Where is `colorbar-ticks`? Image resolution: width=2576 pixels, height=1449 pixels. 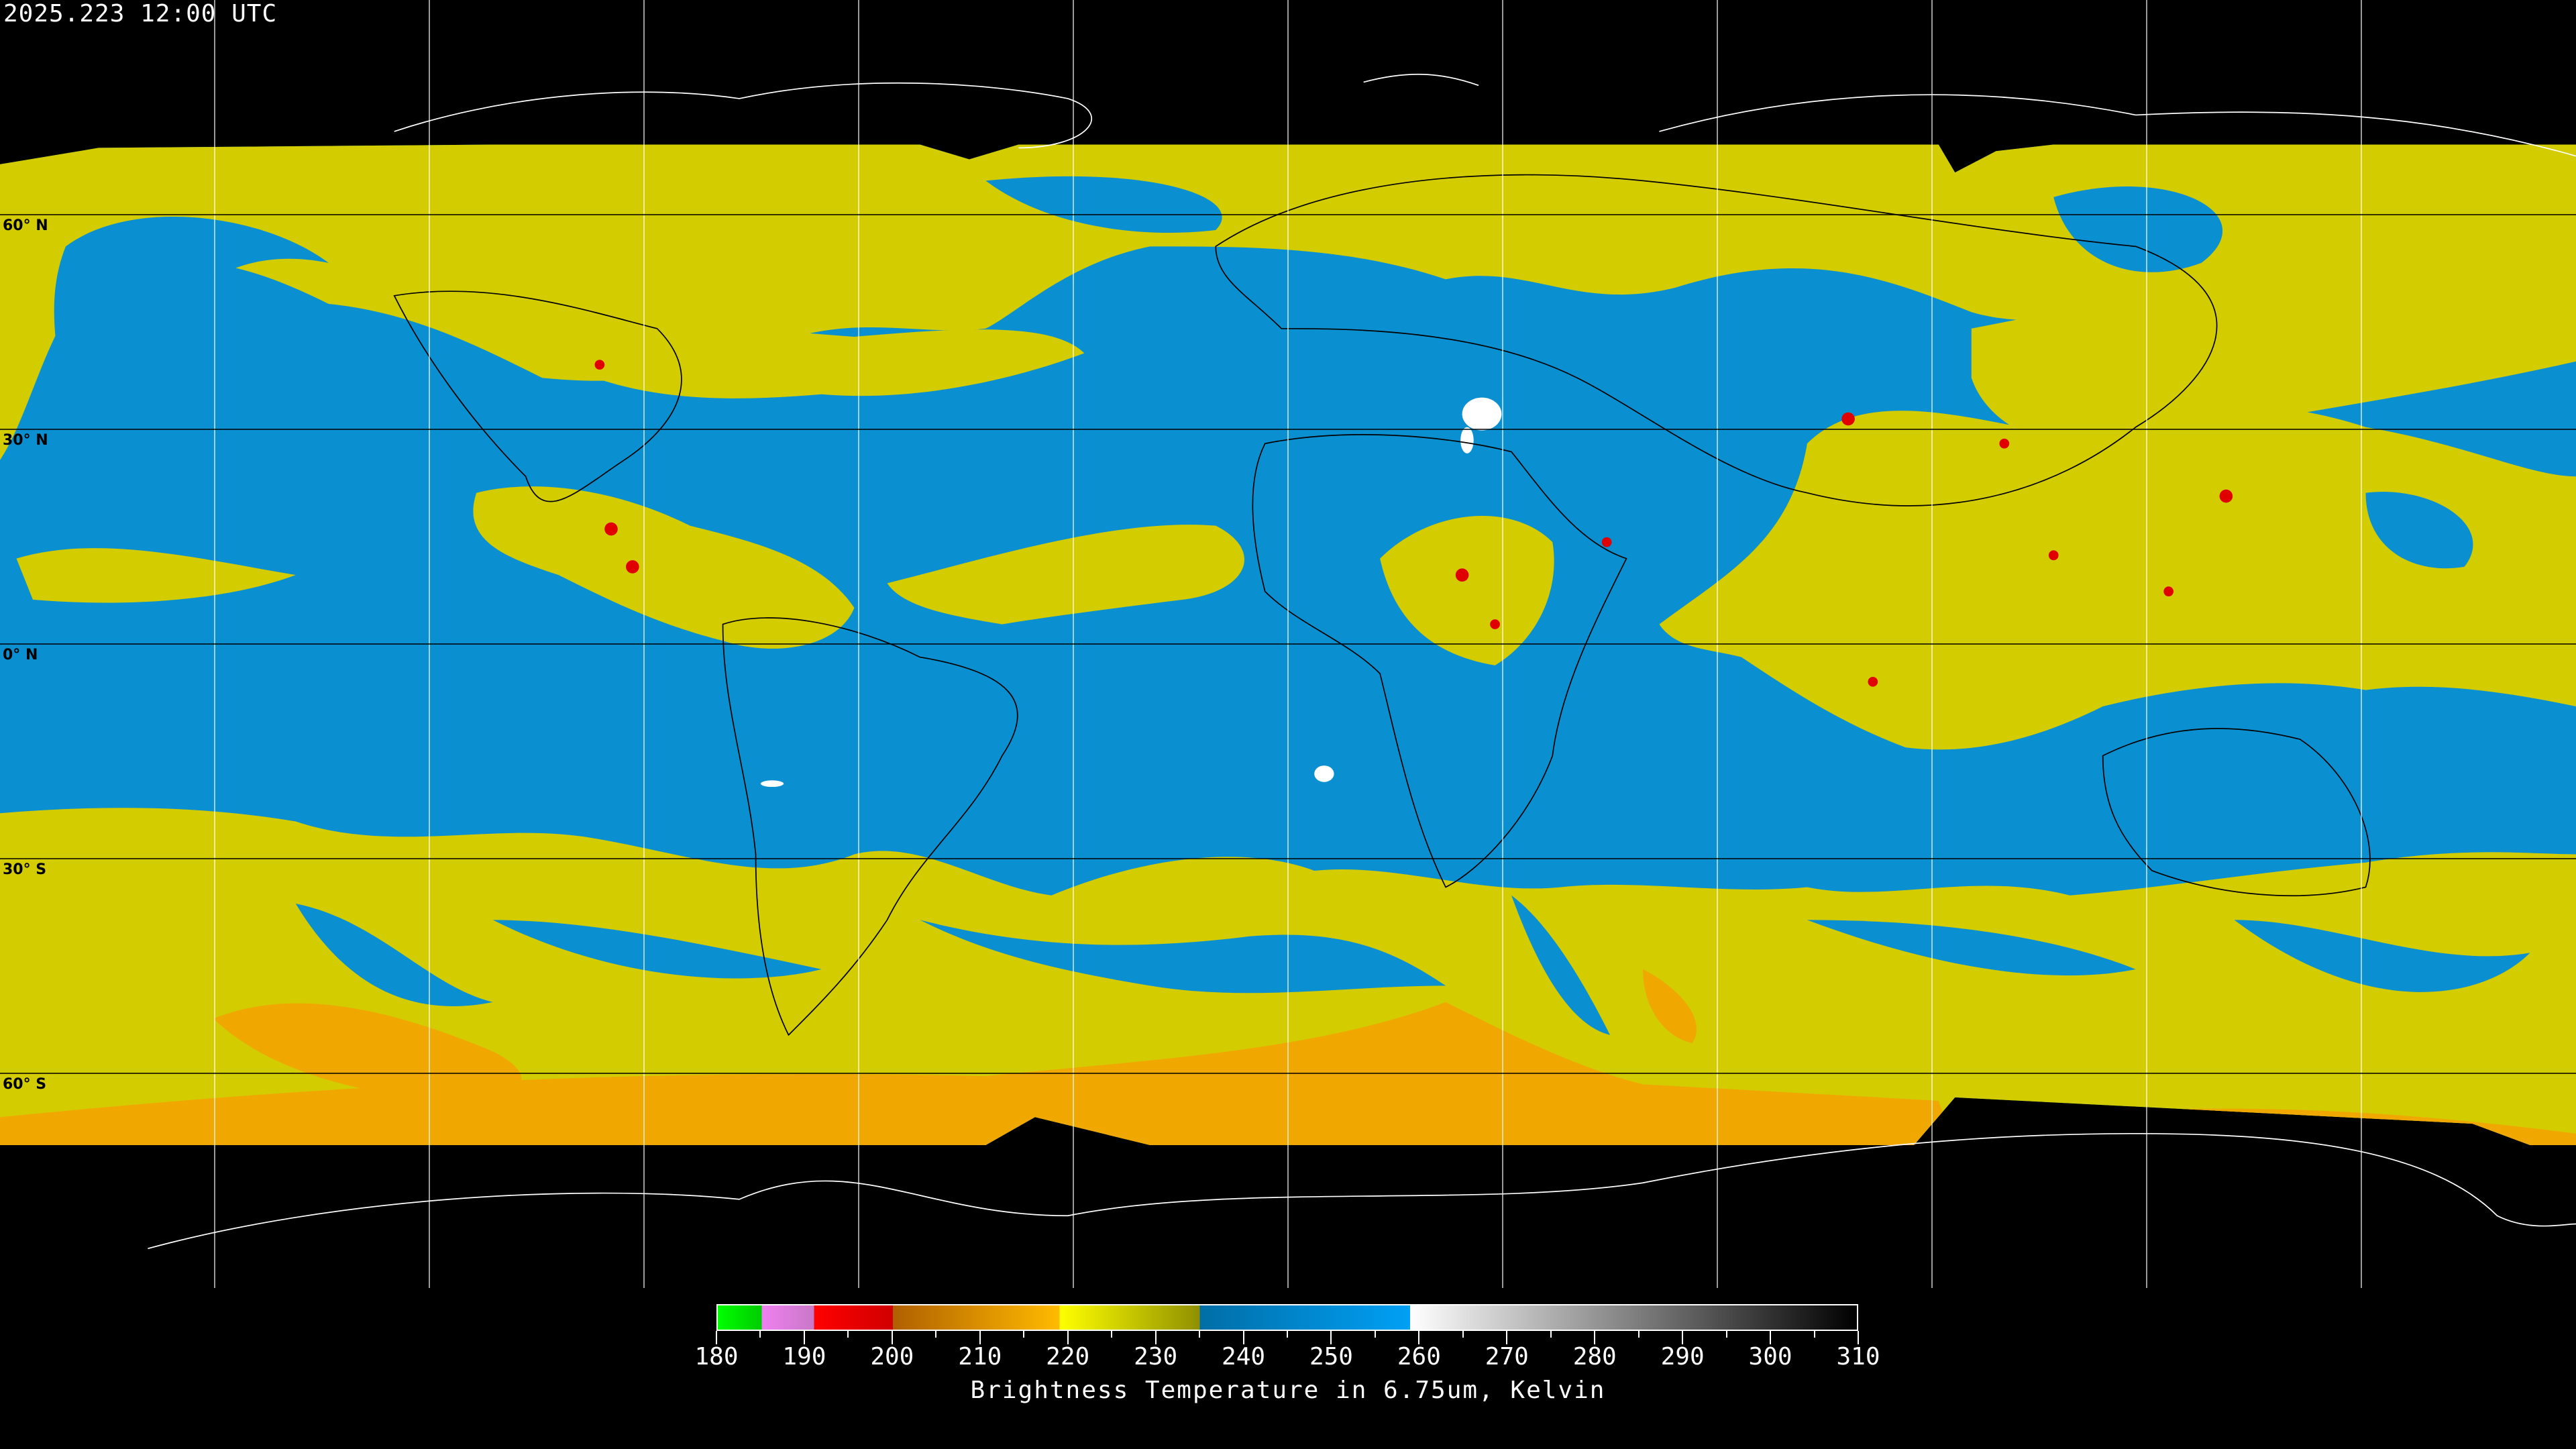
colorbar-ticks is located at coordinates (1287, 1337).